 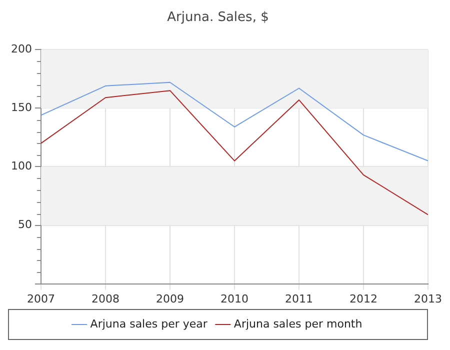 I want to click on legend-label: Arjuna sales per year, so click(x=149, y=323).